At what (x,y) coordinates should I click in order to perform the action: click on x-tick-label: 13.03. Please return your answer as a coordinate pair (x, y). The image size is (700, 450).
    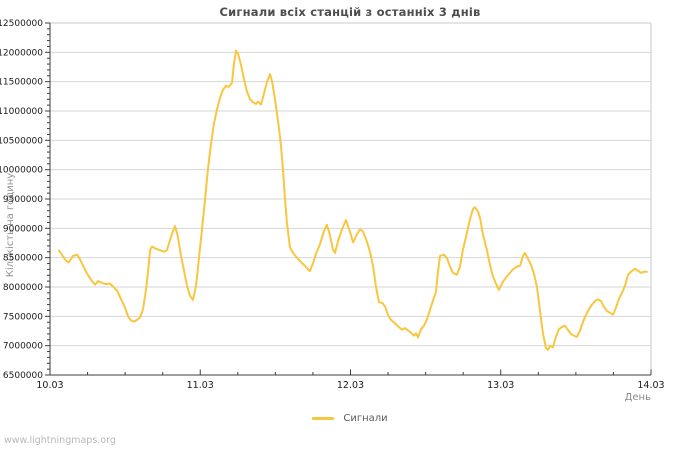
    Looking at the image, I should click on (500, 385).